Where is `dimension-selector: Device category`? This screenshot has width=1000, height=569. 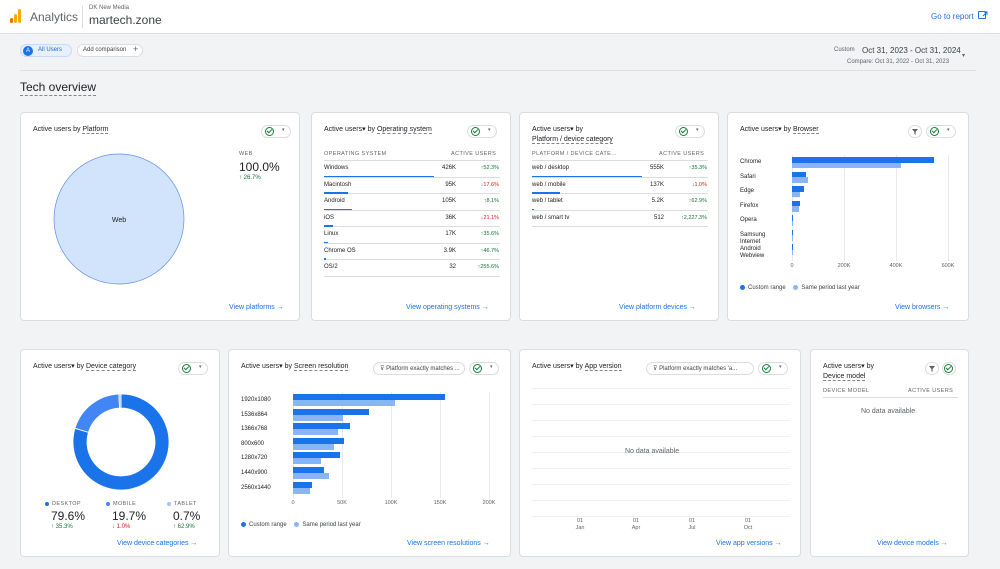 dimension-selector: Device category is located at coordinates (111, 367).